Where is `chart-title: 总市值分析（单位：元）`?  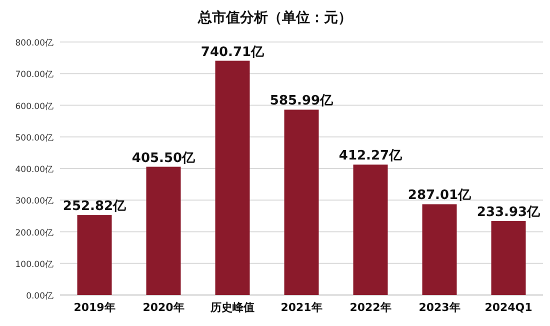
chart-title: 总市值分析（单位：元） is located at coordinates (274, 17).